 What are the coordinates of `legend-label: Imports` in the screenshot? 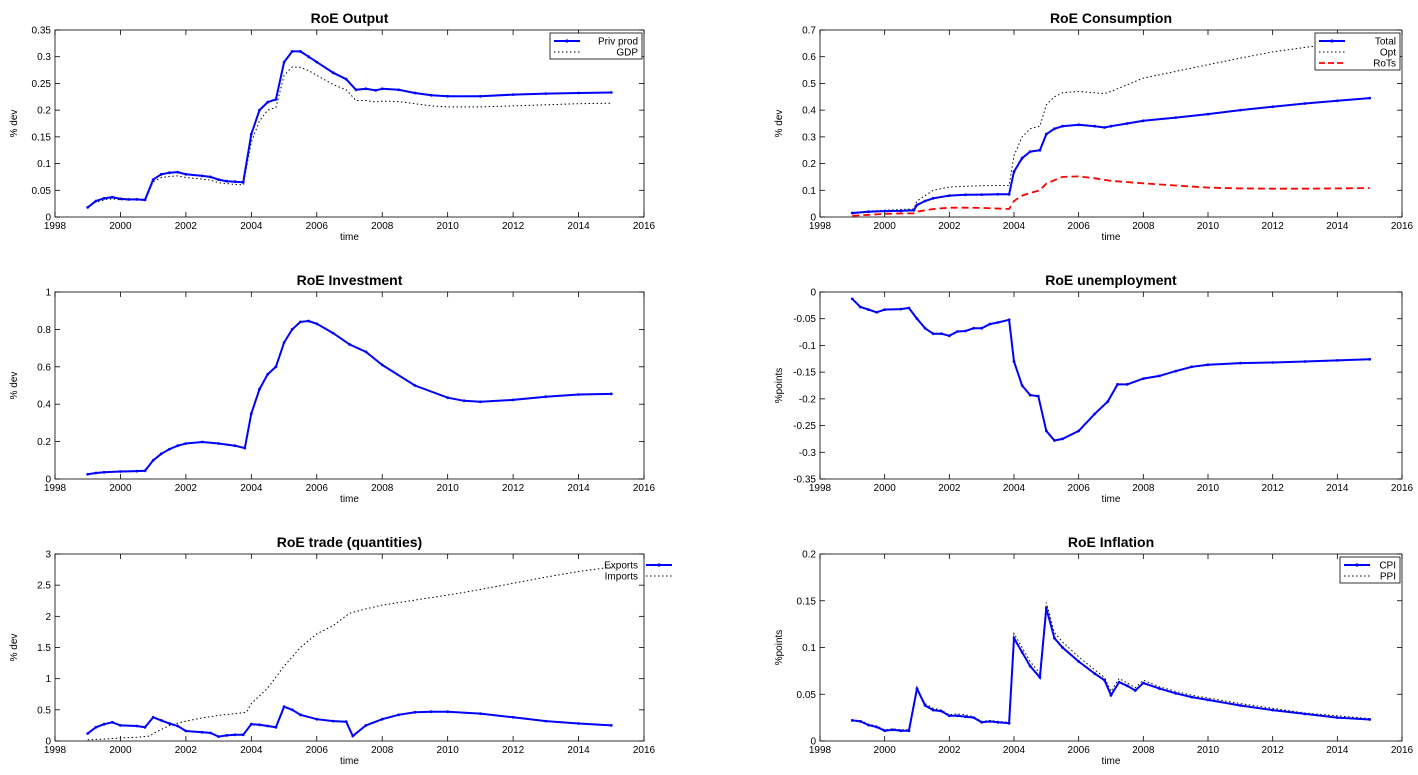 It's located at (621, 577).